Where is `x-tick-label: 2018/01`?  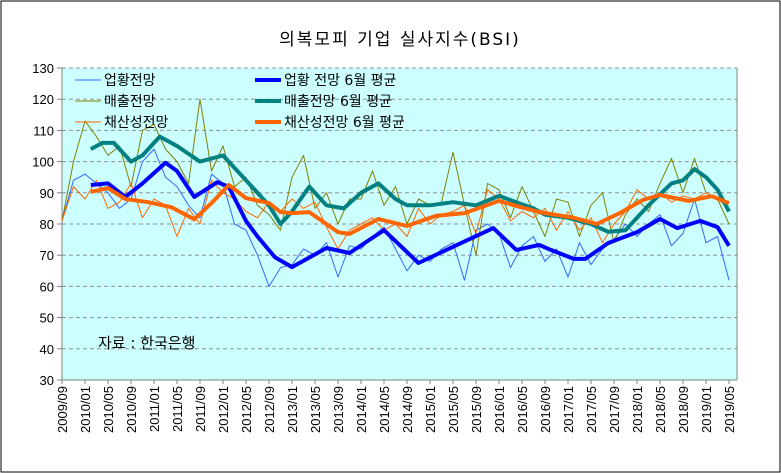 x-tick-label: 2018/01 is located at coordinates (637, 409).